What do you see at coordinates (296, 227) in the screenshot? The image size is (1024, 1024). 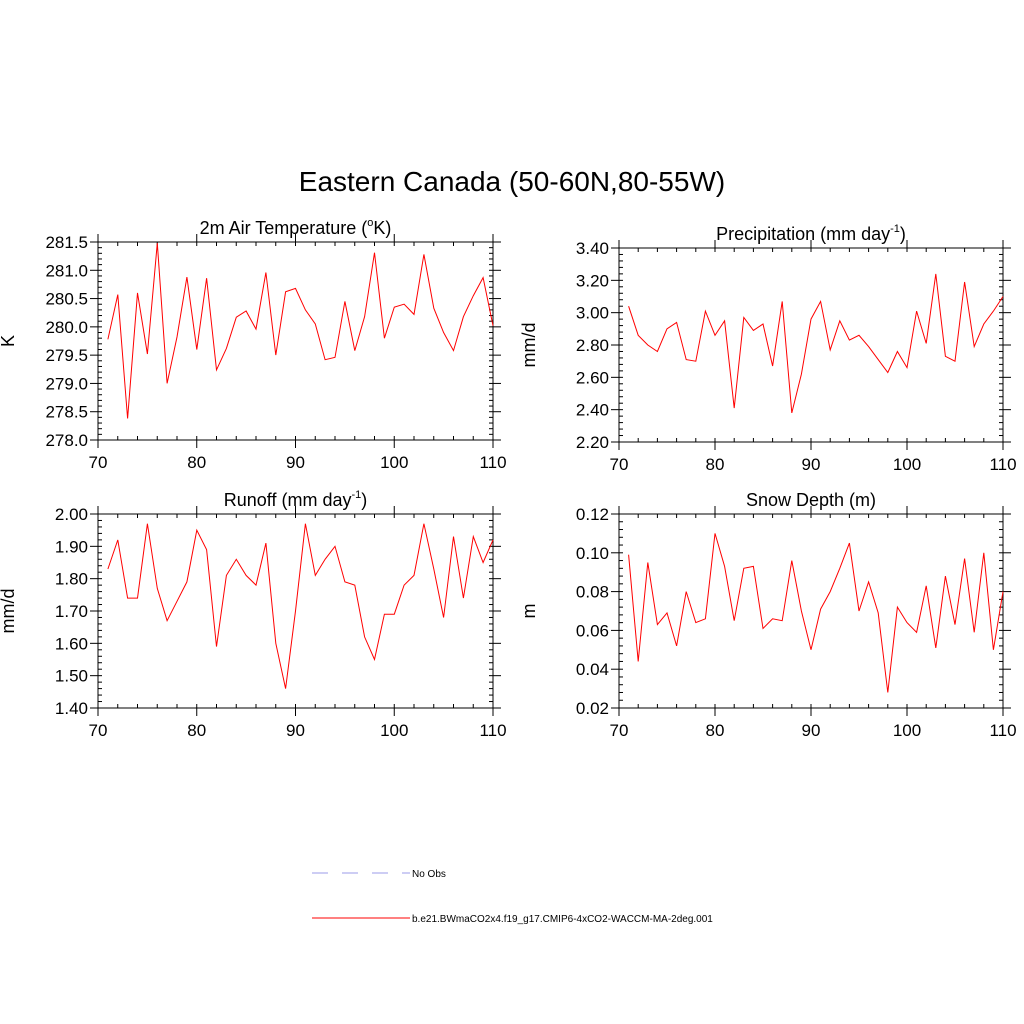 I see `temperature-title: 2m Air Temperature (oK)` at bounding box center [296, 227].